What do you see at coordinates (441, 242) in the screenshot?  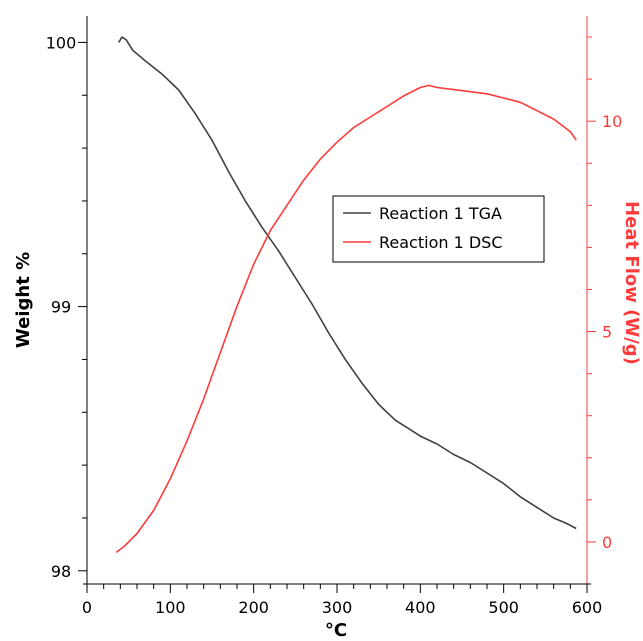 I see `legend-label-dsc: Reaction 1 DSC` at bounding box center [441, 242].